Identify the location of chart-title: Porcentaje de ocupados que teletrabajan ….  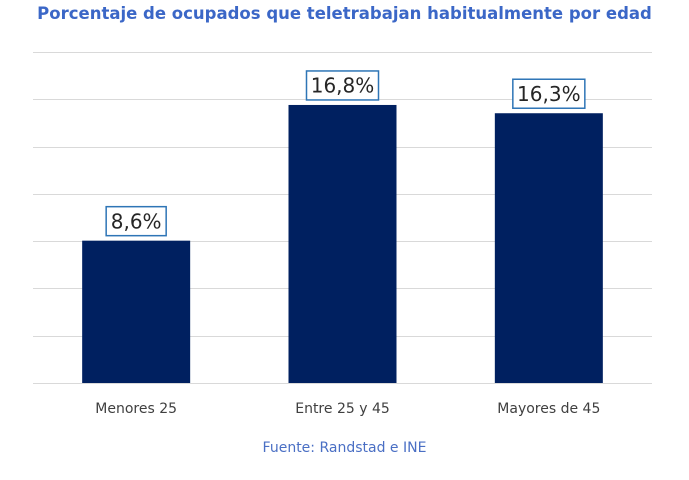
(344, 13).